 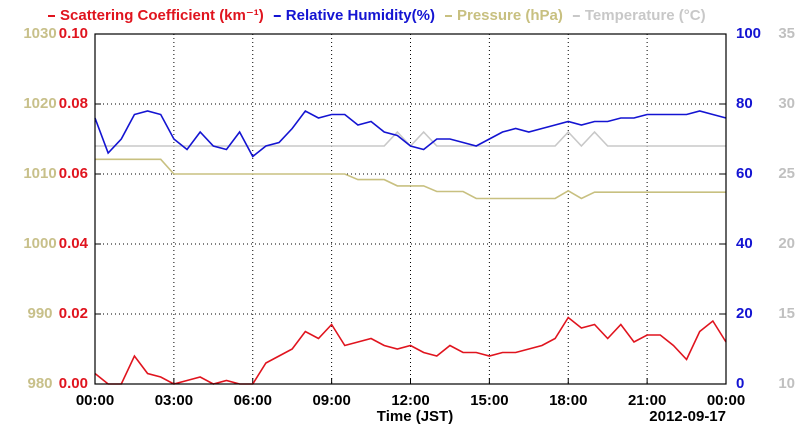 I want to click on y2-tick-label: 80, so click(x=744, y=103).